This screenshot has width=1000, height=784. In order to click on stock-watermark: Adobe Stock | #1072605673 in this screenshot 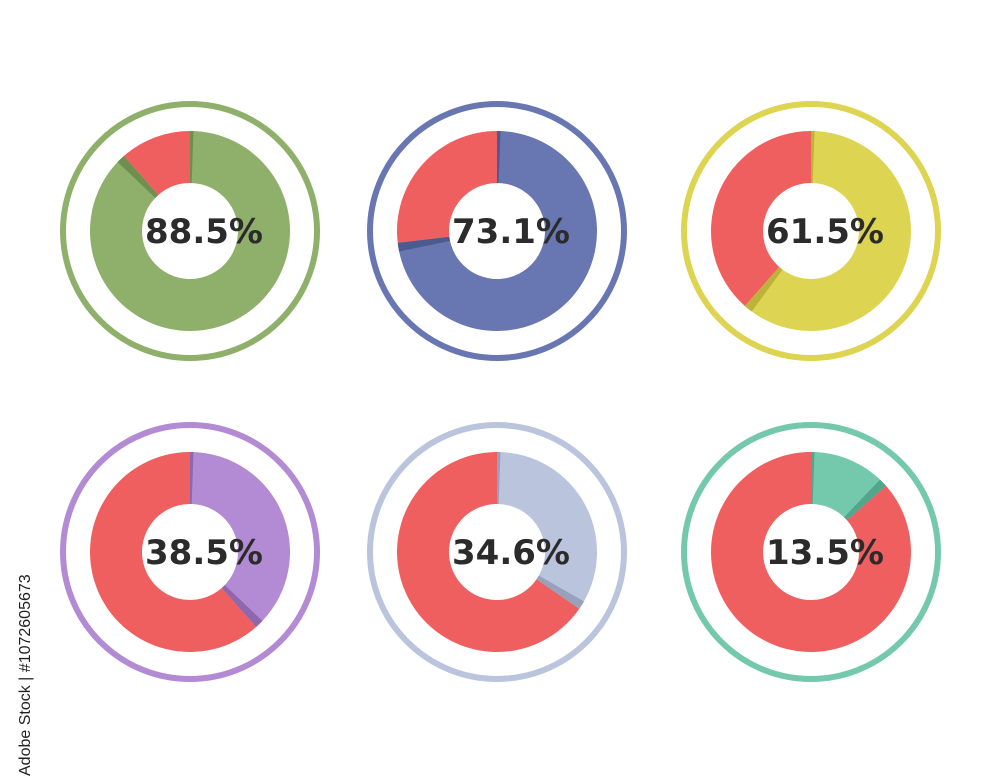, I will do `click(25, 675)`.